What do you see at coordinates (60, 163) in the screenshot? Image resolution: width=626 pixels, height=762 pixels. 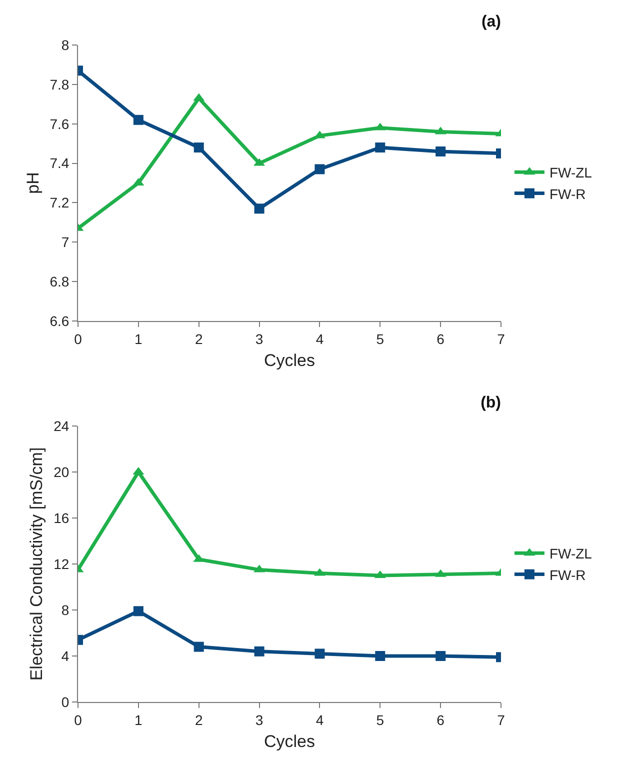 I see `y-tick-label: 7.4` at bounding box center [60, 163].